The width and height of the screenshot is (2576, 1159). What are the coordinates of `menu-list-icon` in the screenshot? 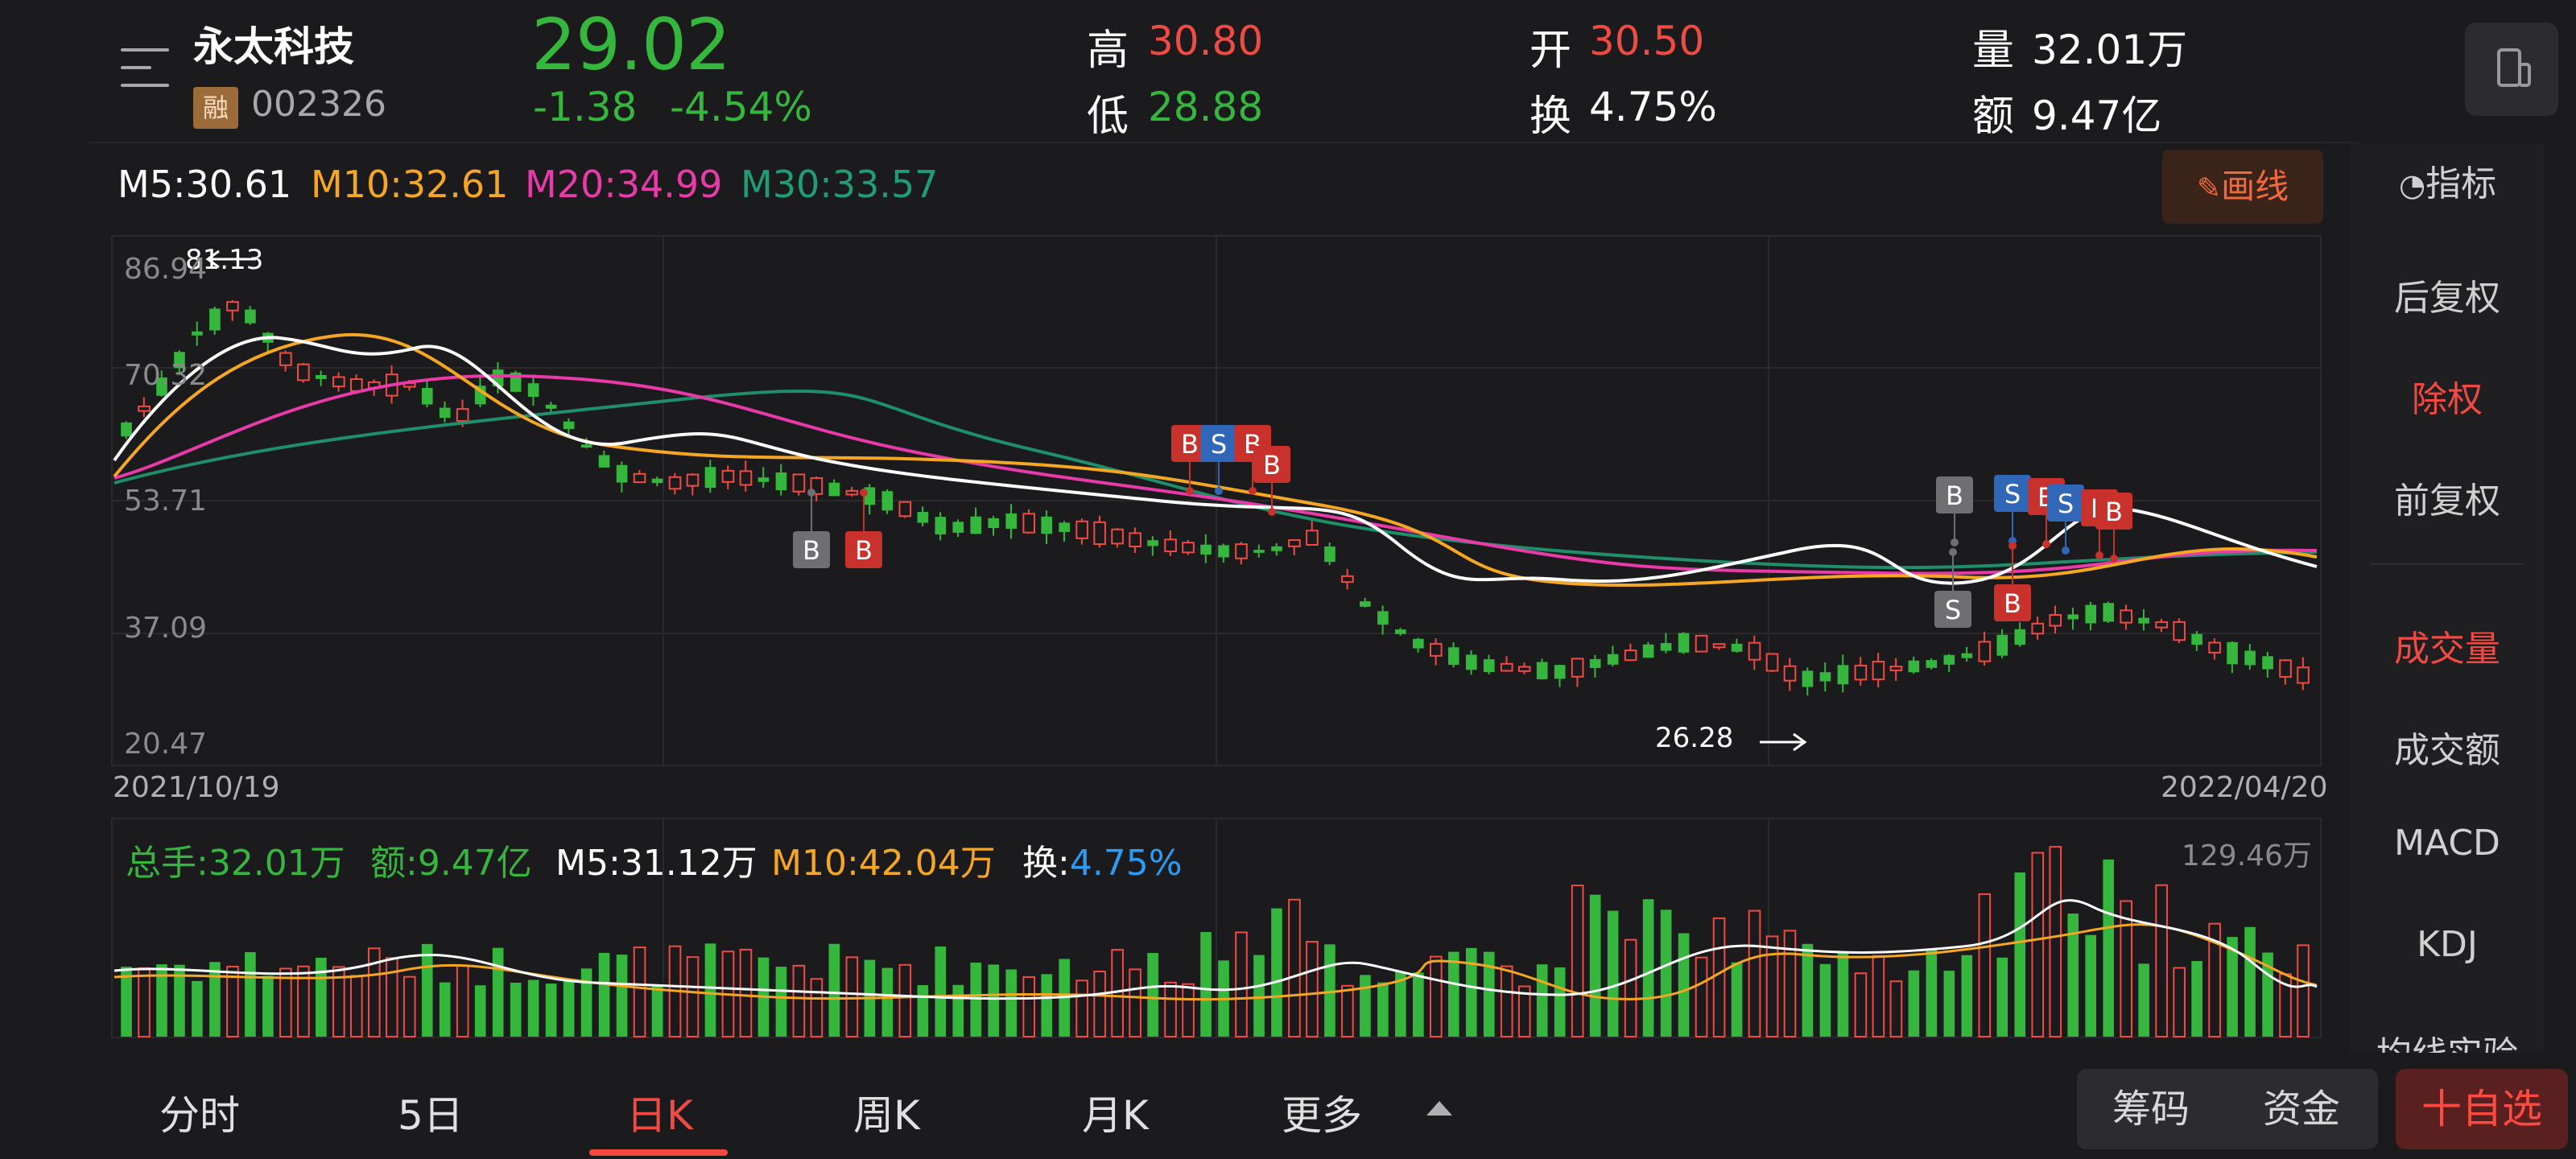 It's located at (145, 68).